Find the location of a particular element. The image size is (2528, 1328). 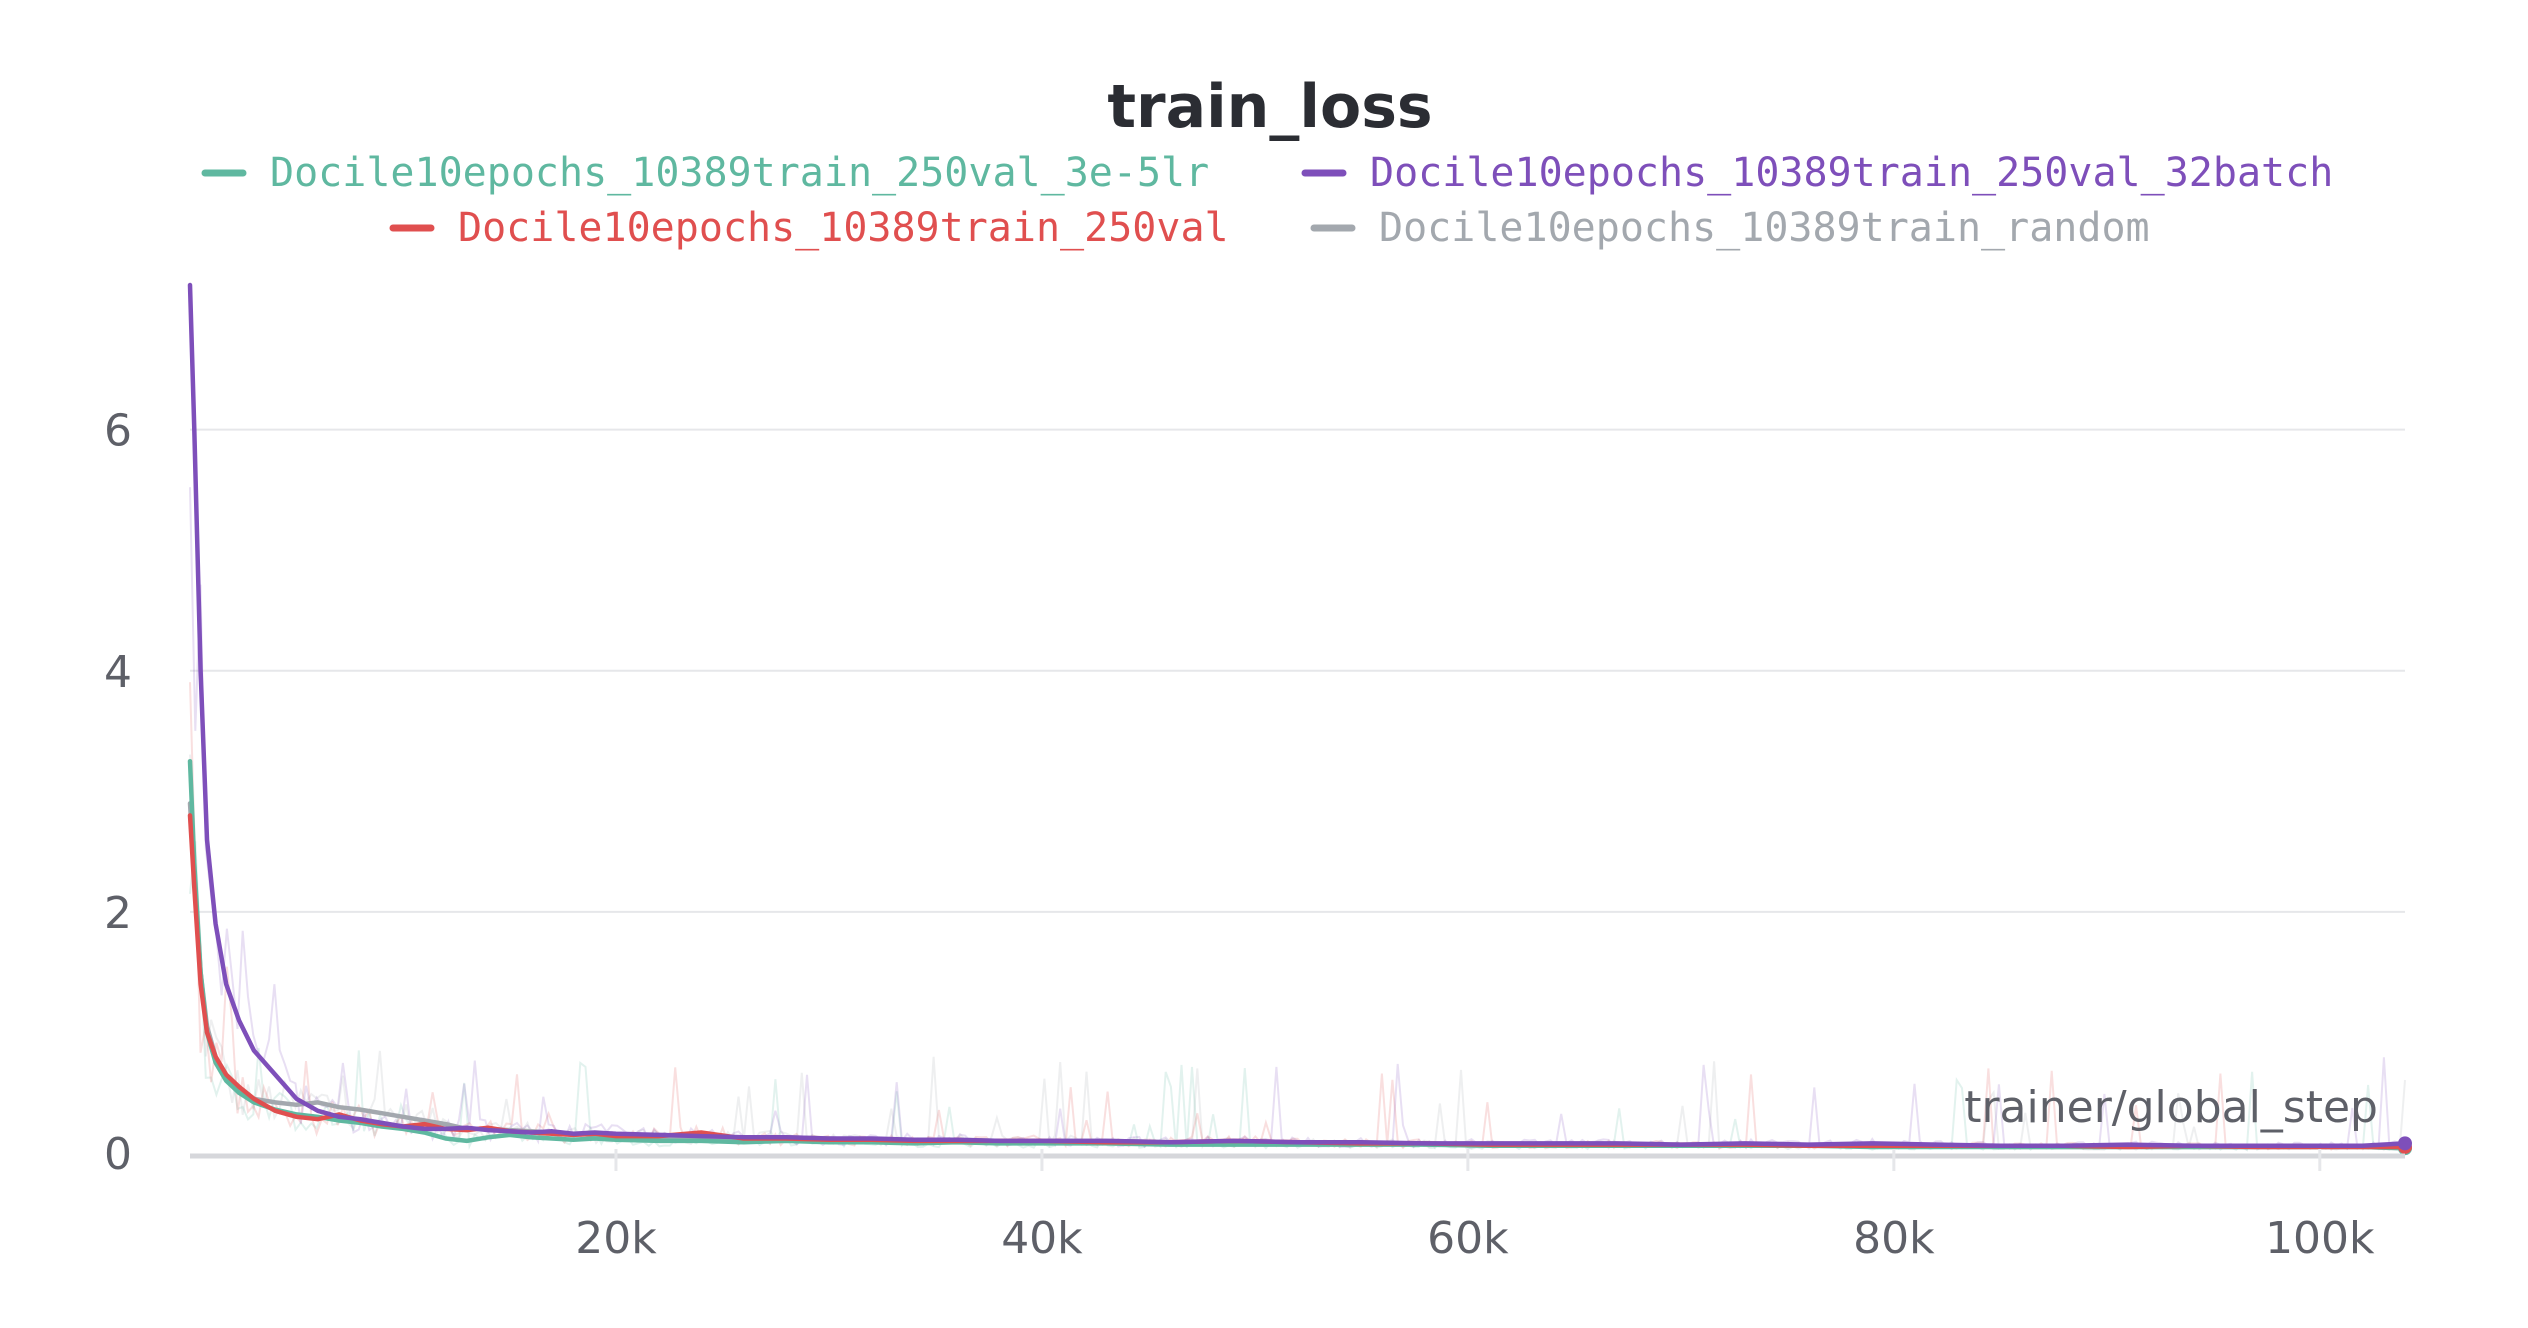

legend-label: Docile10epochs_10389train_250val_32batch is located at coordinates (1851, 173).